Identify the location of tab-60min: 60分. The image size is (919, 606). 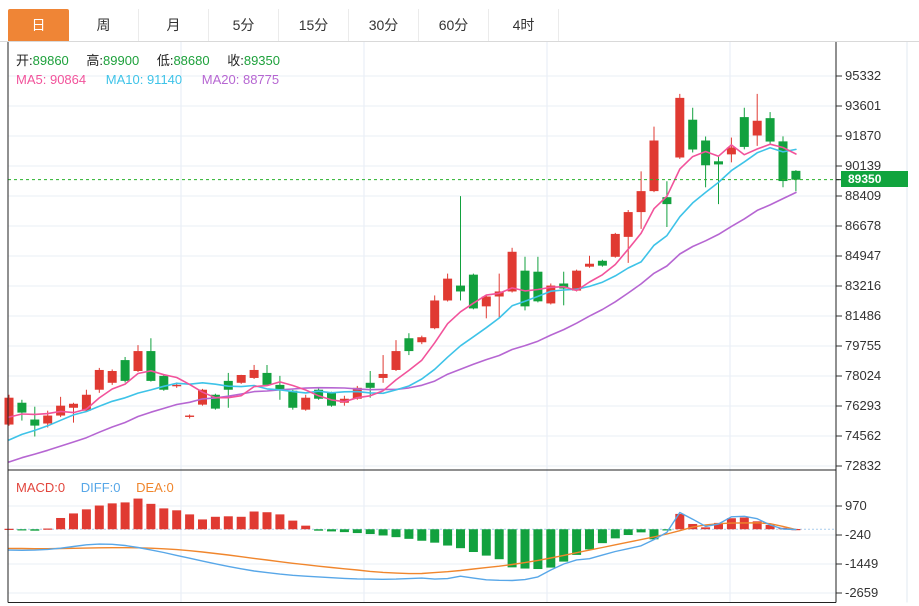
(454, 25).